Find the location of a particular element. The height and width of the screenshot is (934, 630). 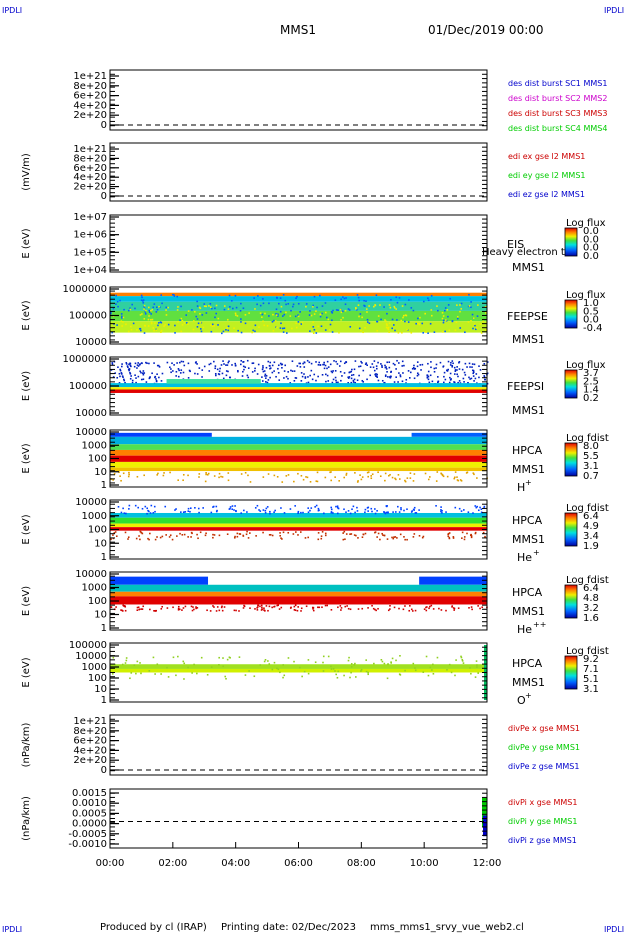

colorbar-title: Log fdist is located at coordinates (587, 651).